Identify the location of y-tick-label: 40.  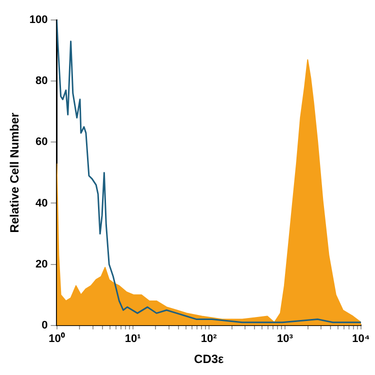
(42, 203).